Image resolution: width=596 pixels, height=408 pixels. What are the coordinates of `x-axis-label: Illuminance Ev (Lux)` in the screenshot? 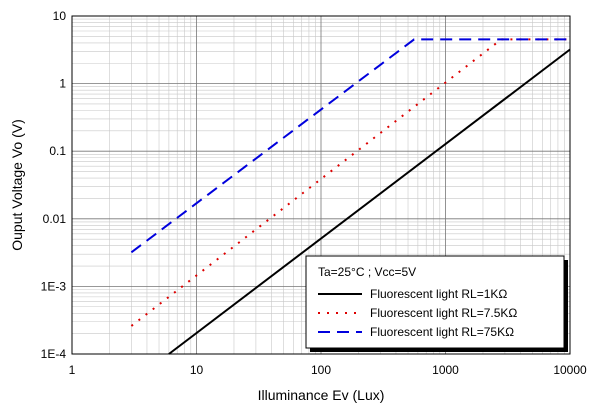 It's located at (321, 395).